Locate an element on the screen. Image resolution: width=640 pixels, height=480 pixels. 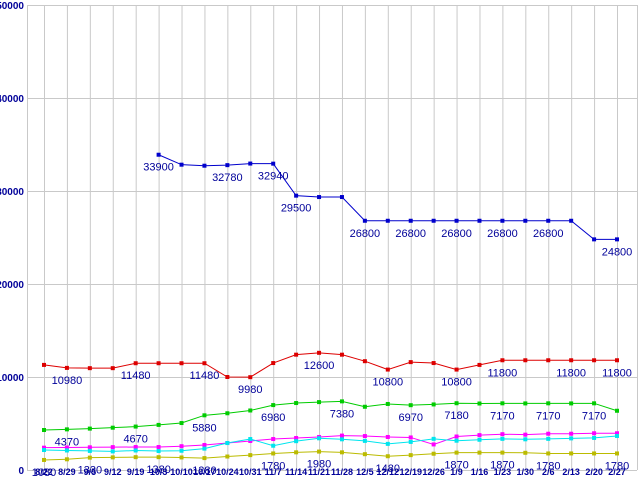
x-tick-label: 12/12 is located at coordinates (388, 472).